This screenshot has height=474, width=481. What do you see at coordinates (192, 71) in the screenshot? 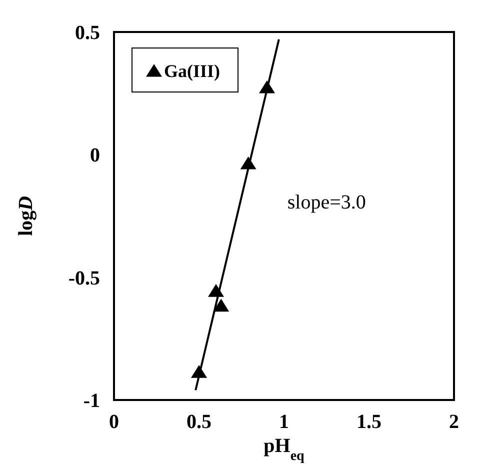
I see `legend-label: Ga(III)` at bounding box center [192, 71].